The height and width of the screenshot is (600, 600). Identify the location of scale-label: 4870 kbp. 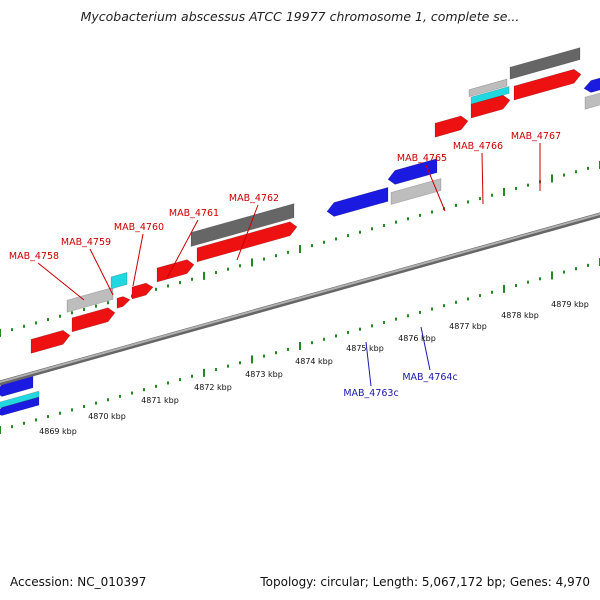
(107, 416).